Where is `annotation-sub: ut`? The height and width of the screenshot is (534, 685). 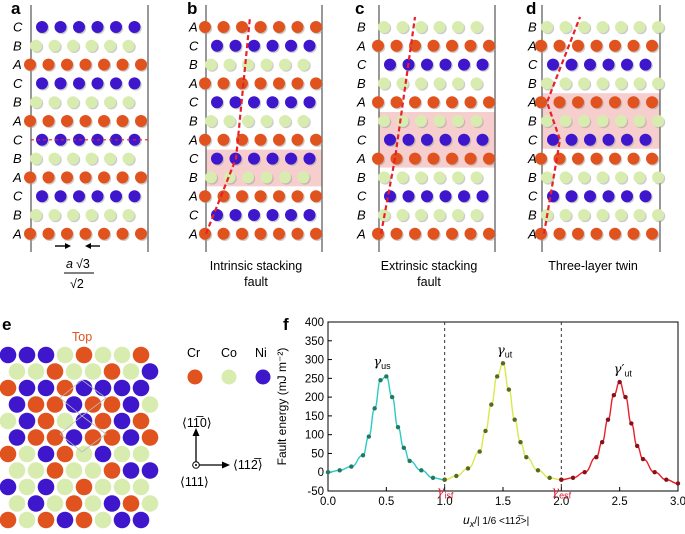 annotation-sub: ut is located at coordinates (628, 373).